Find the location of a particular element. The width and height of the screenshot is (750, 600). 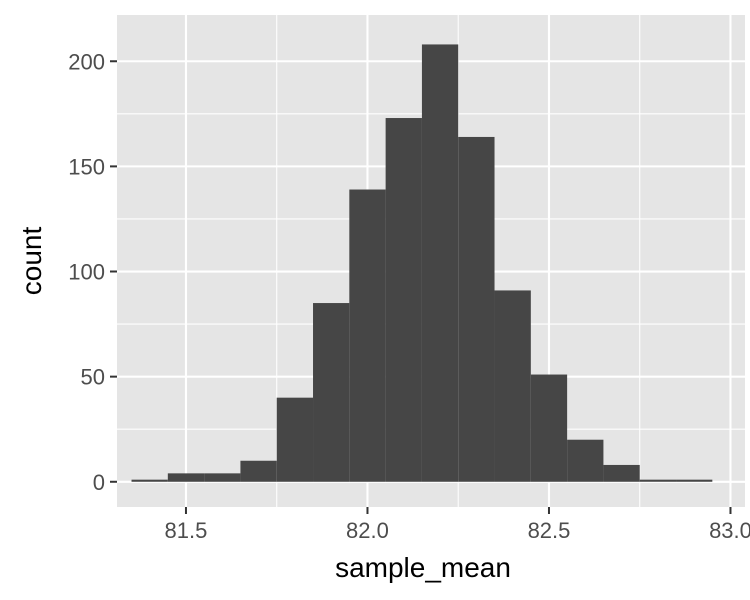

x-tick-label: 82.5 is located at coordinates (549, 530).